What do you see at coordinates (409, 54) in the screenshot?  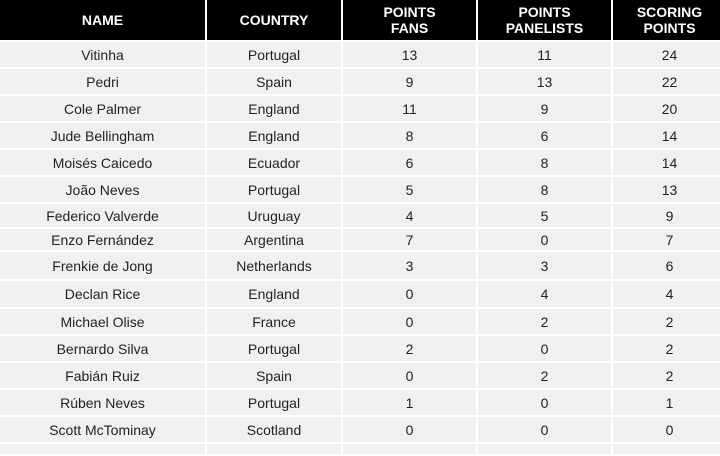 I see `cell-points-fans: 13` at bounding box center [409, 54].